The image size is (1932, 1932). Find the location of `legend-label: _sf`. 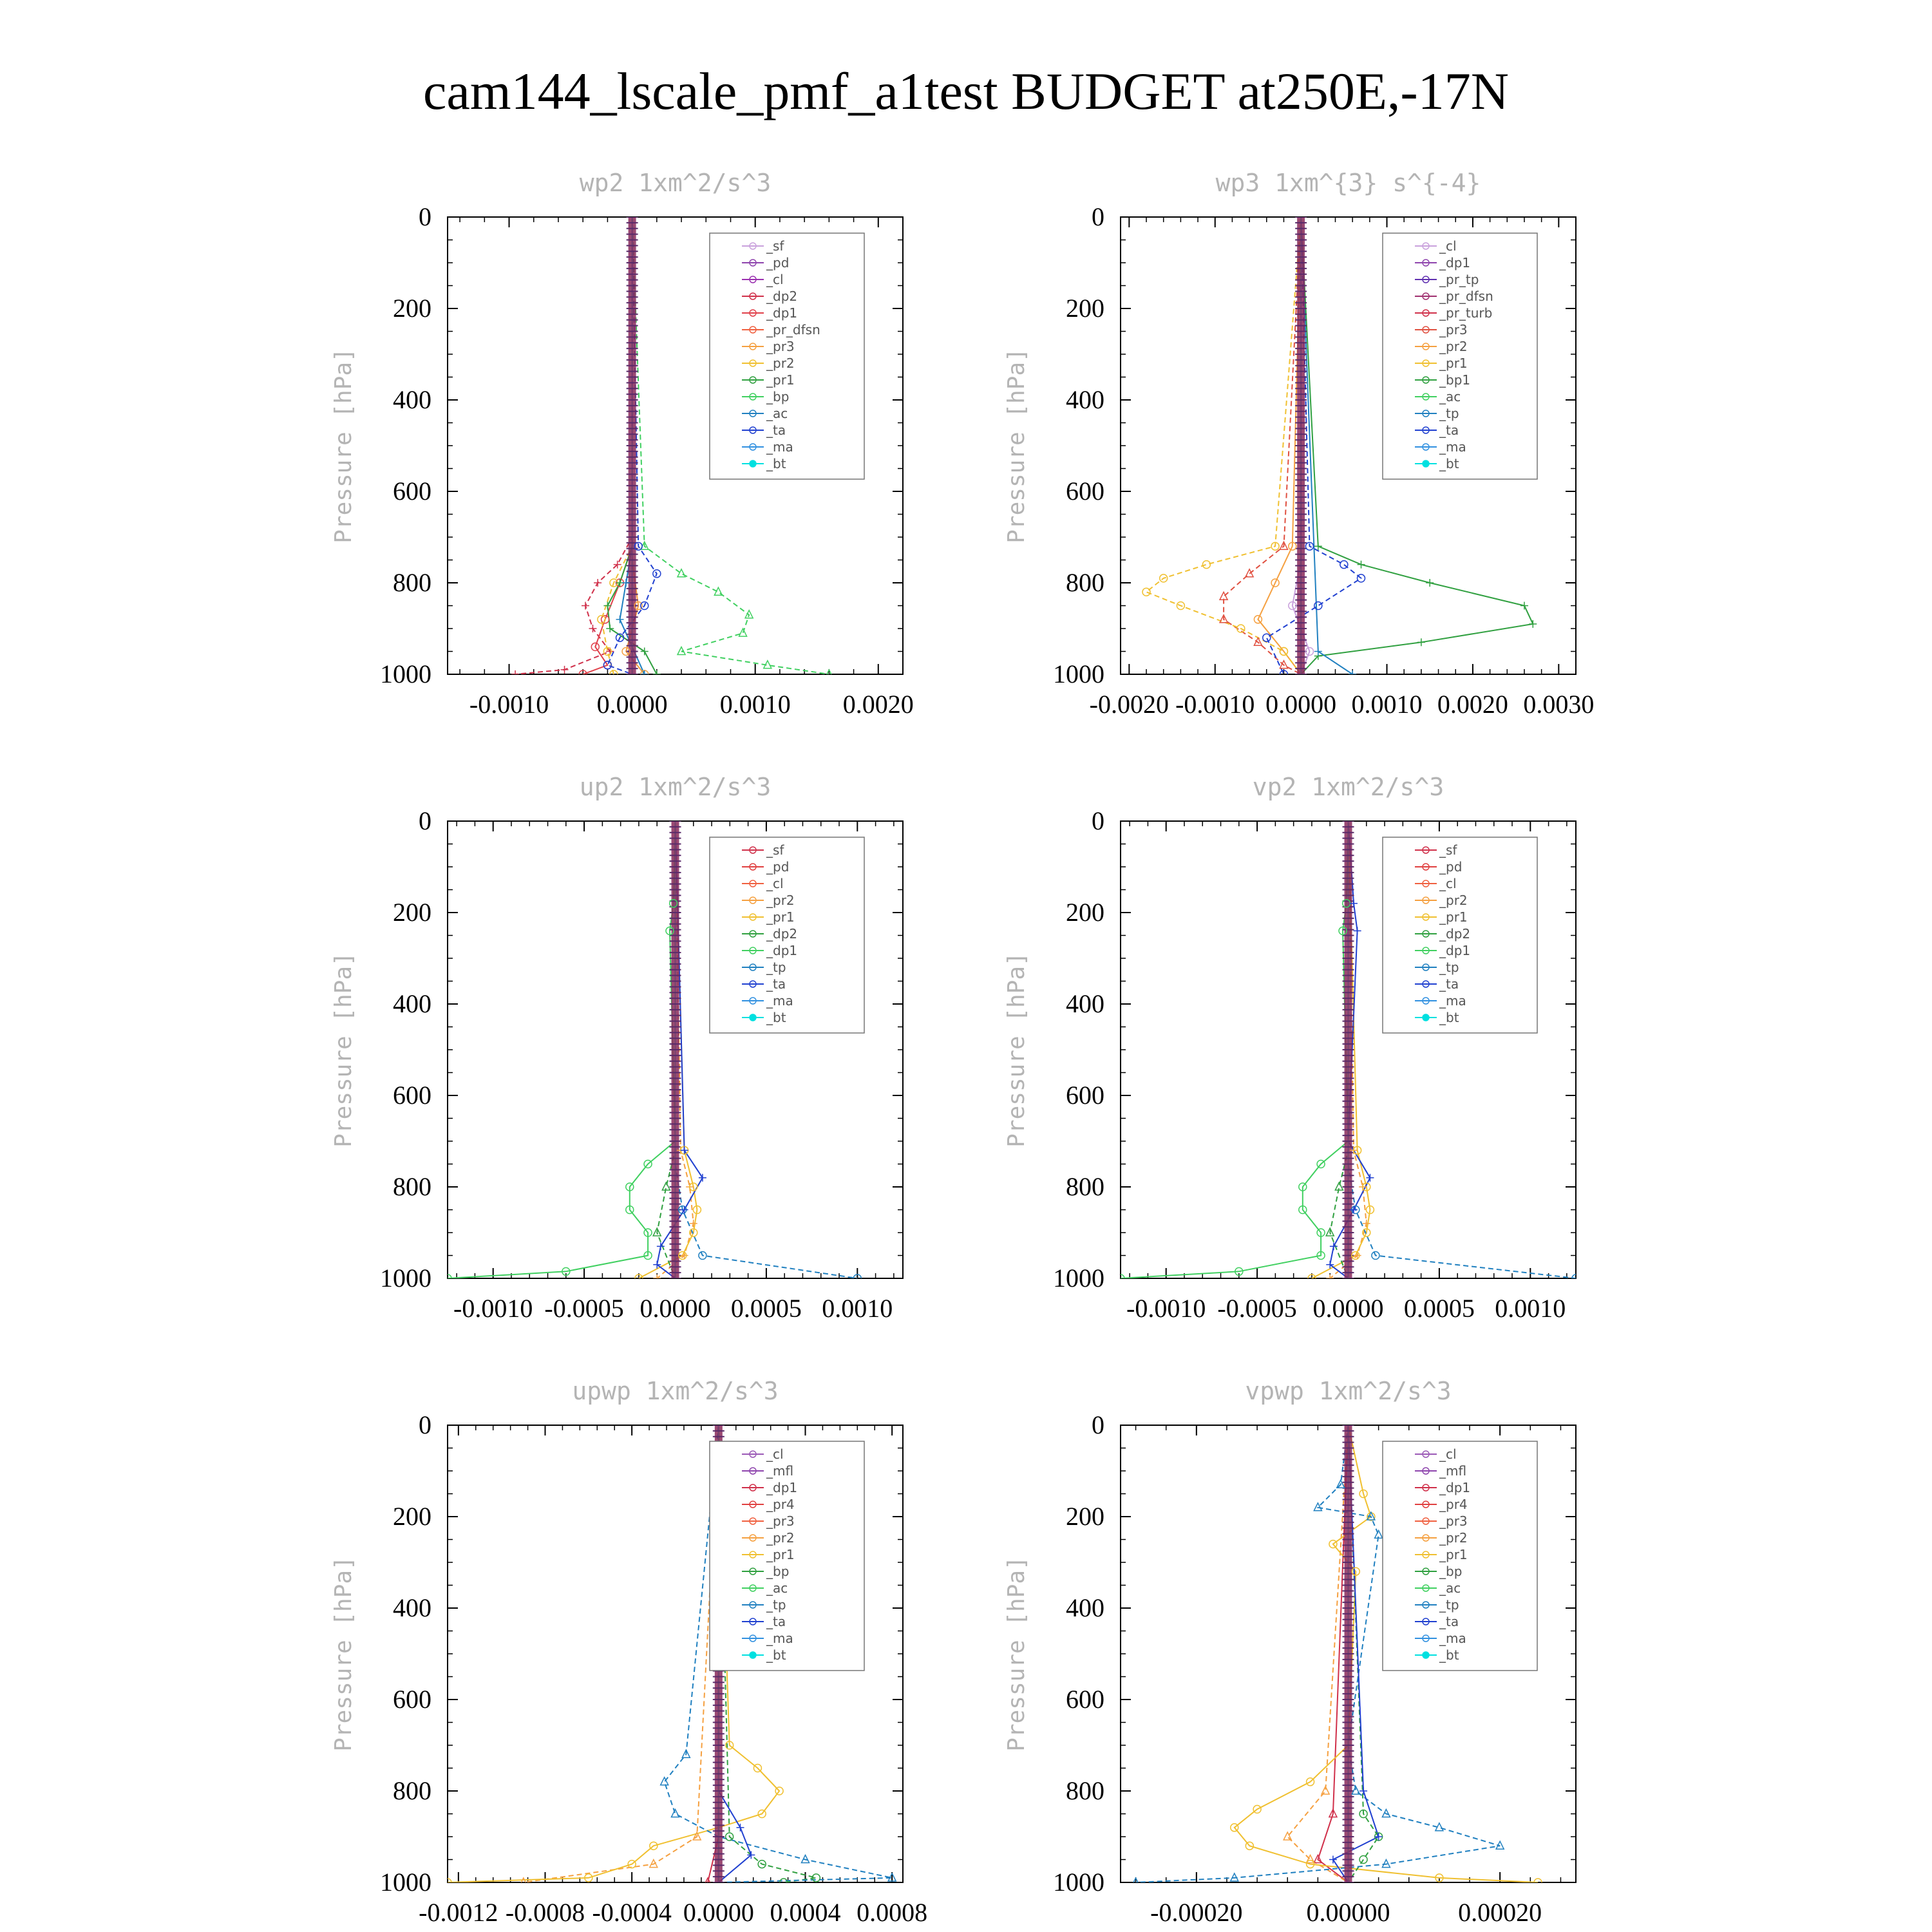

legend-label: _sf is located at coordinates (1448, 850).